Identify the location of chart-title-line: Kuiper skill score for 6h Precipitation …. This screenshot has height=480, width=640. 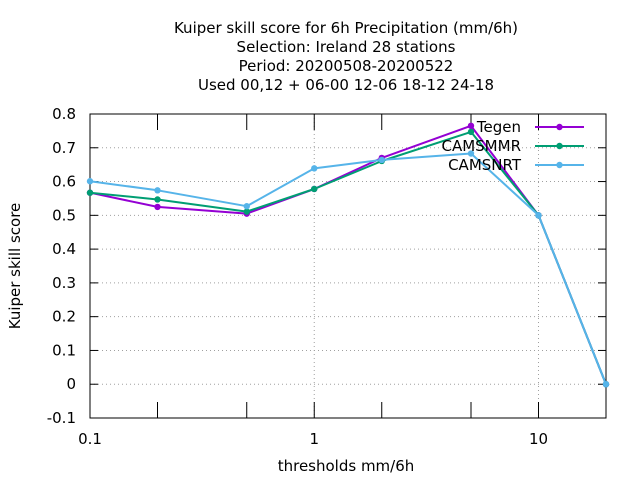
(346, 28).